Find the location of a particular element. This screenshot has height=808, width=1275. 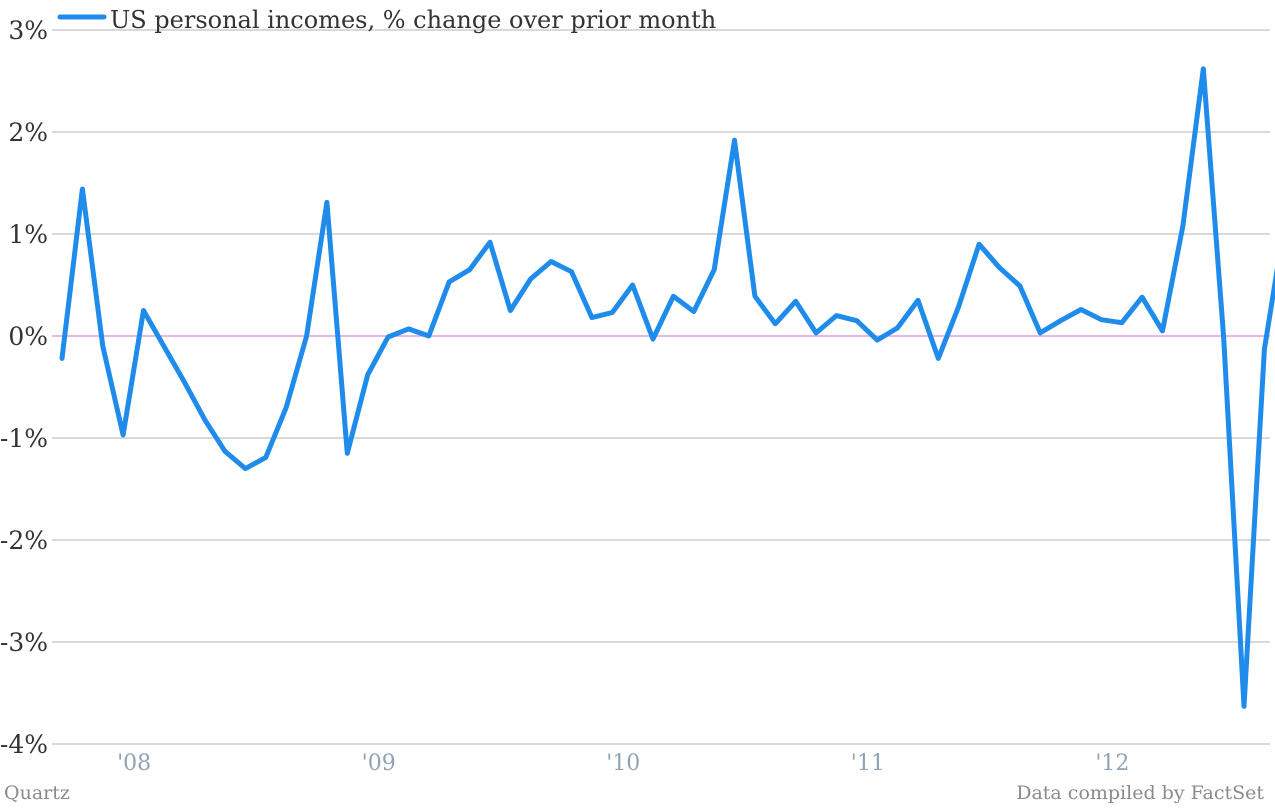

x-tick-label: '10 is located at coordinates (623, 763).